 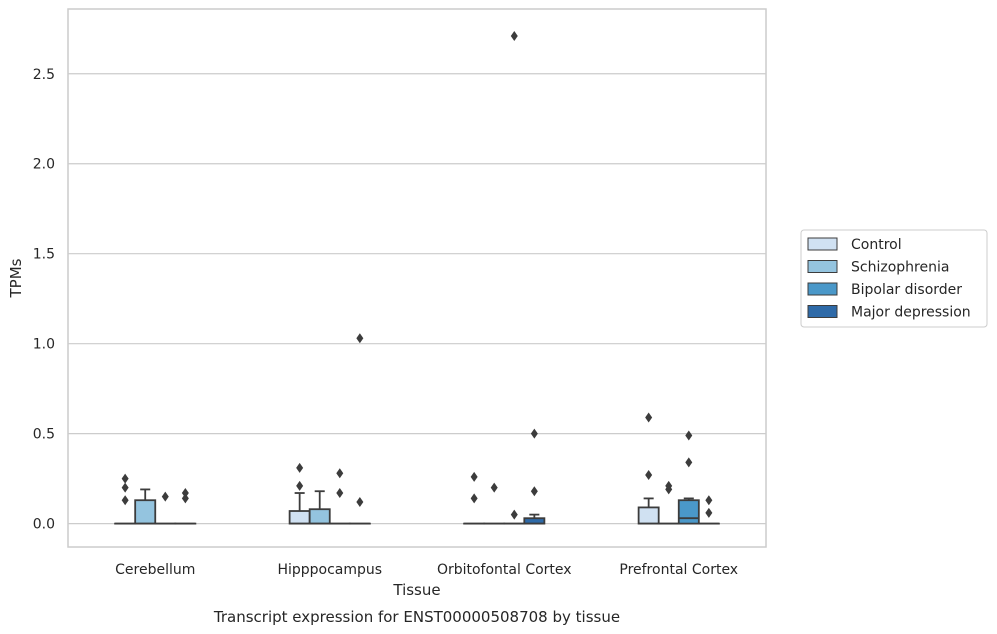 I want to click on y-tick-label: 1.0, so click(x=44, y=345).